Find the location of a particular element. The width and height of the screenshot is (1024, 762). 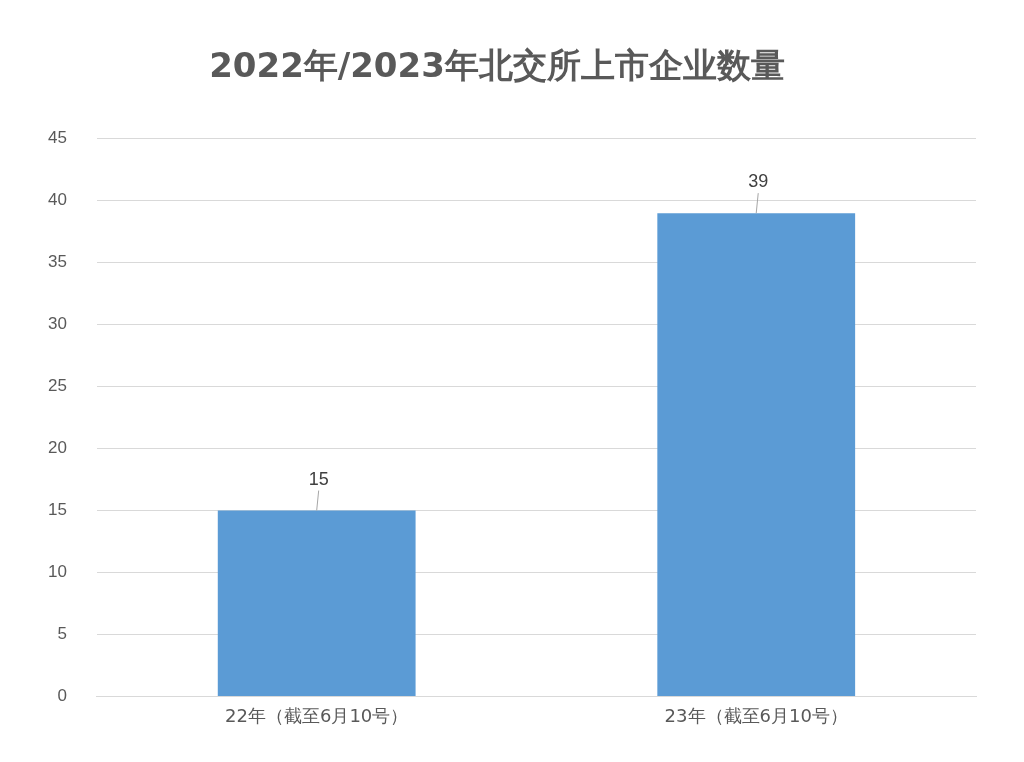

x-tick-label: 23年（截至6月10号） is located at coordinates (756, 715).